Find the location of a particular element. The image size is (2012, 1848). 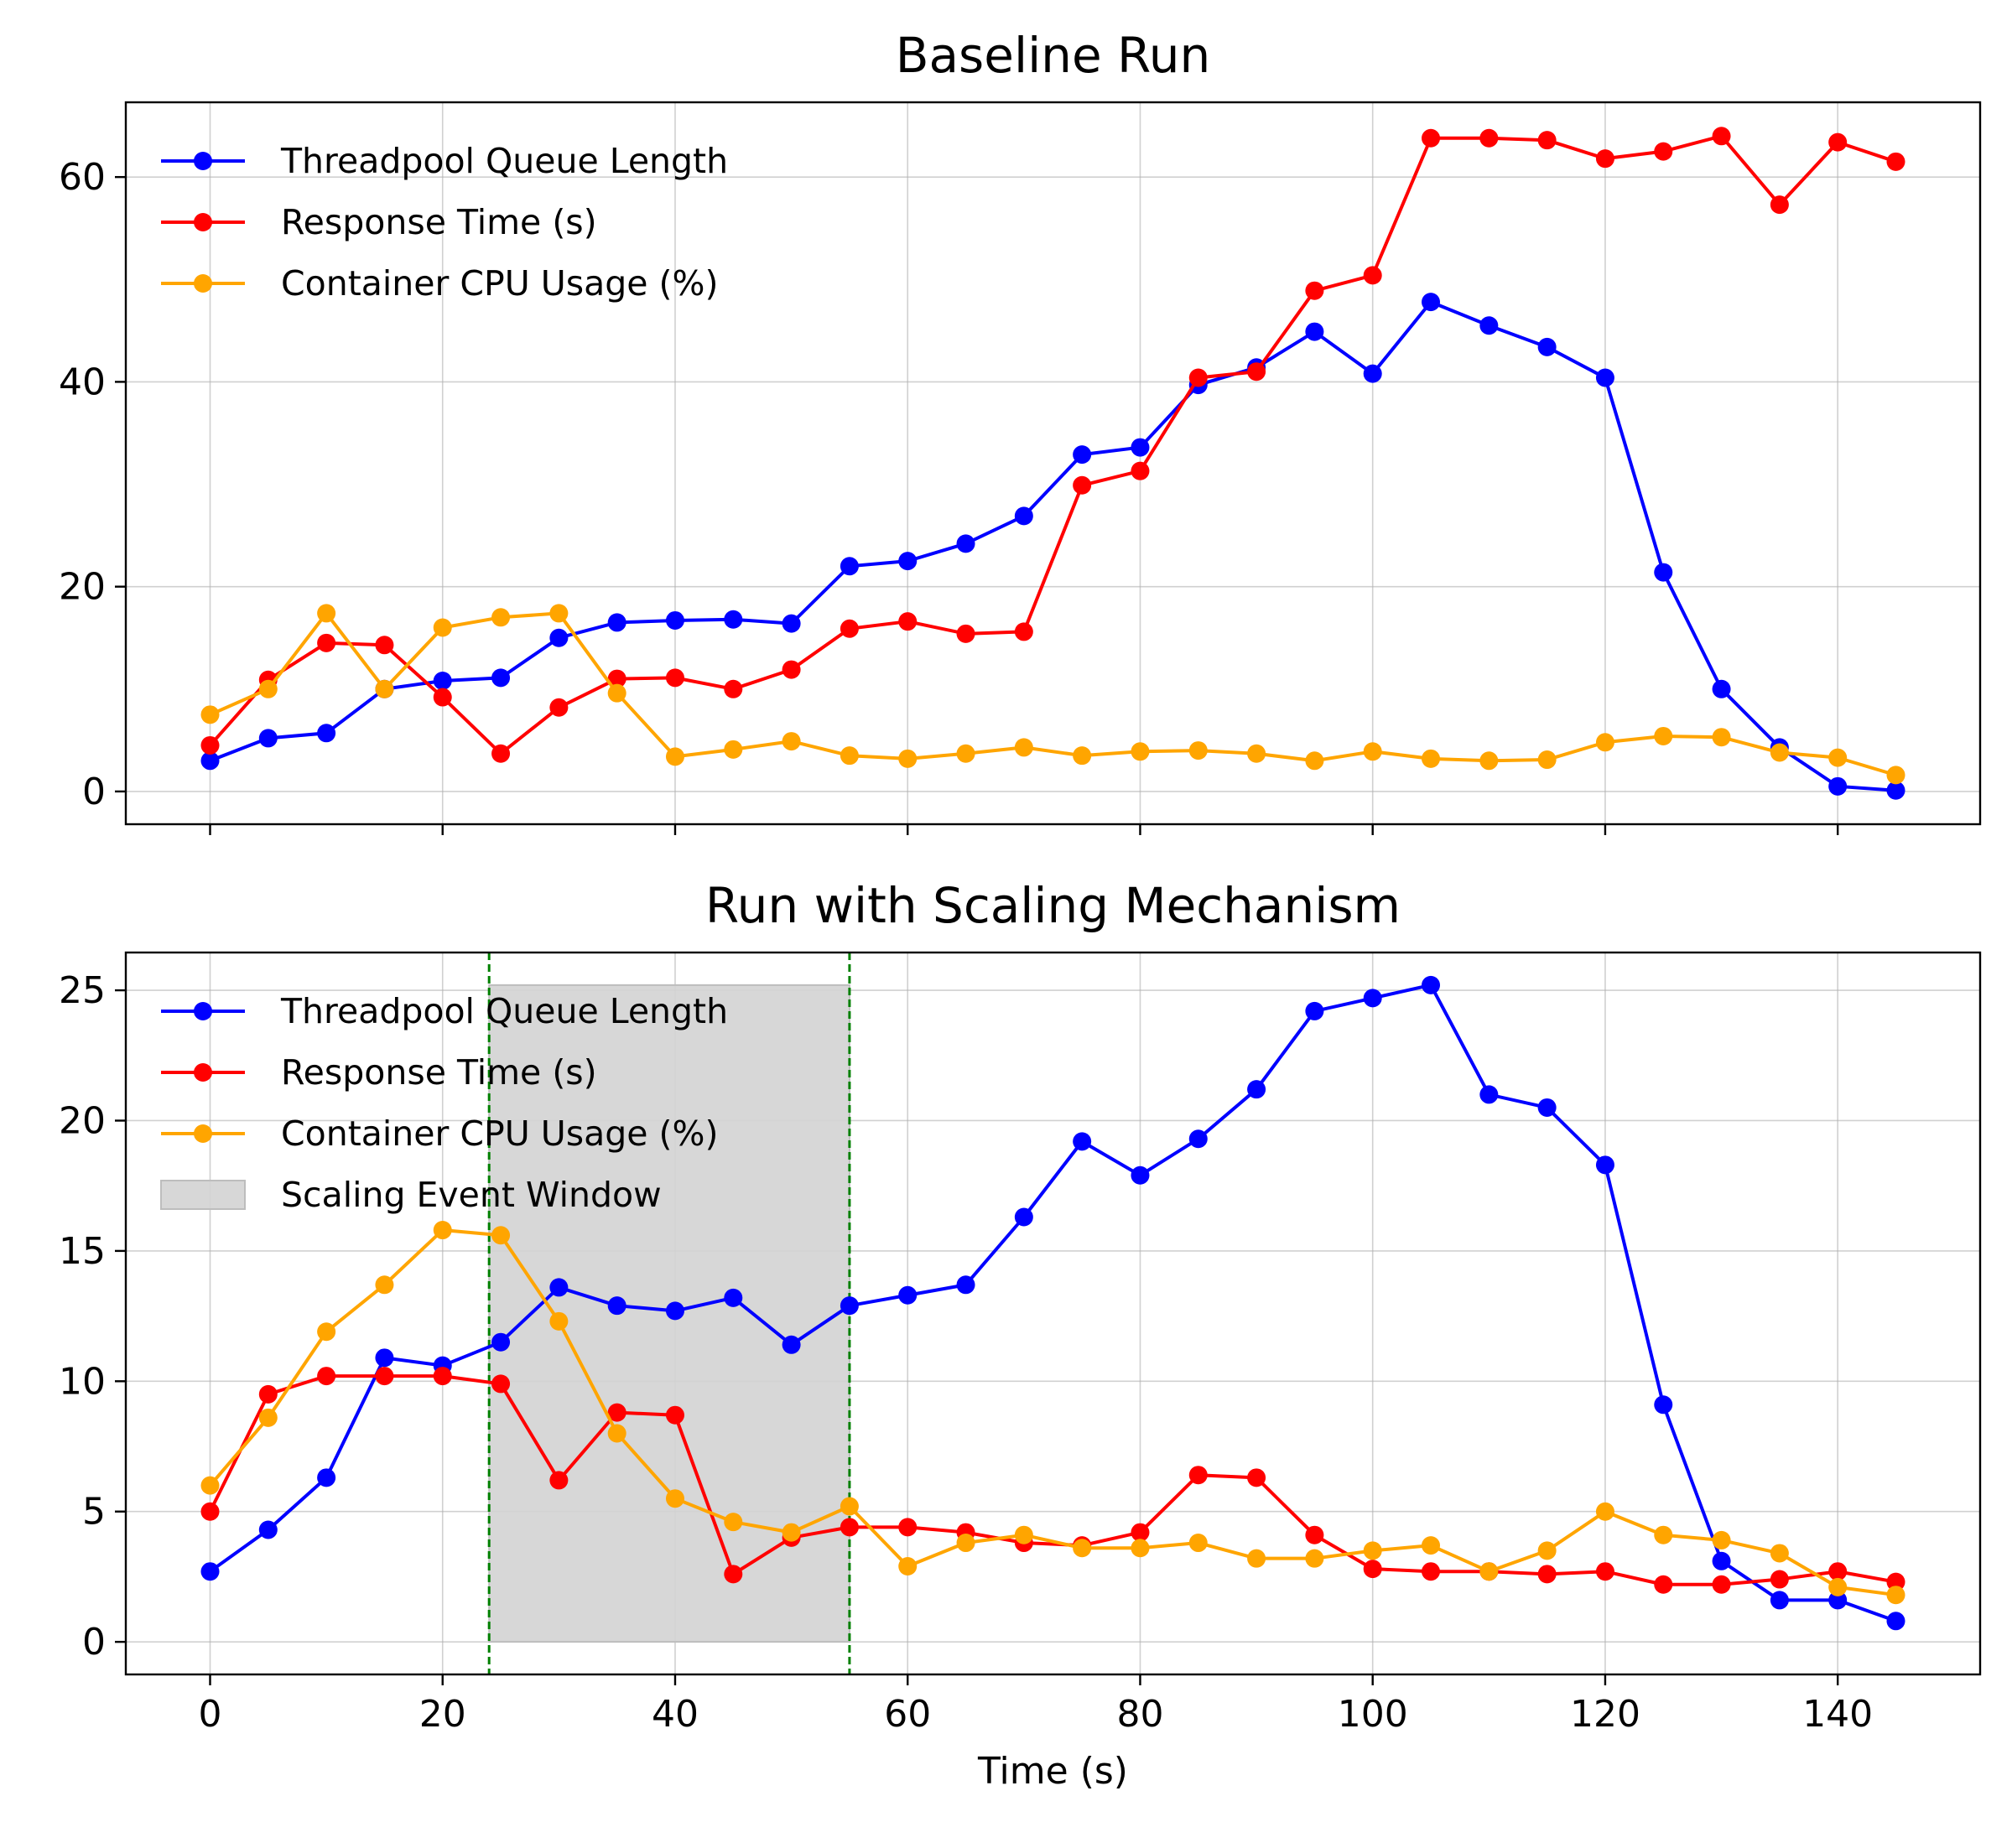

y-tick-label: 5 is located at coordinates (94, 1513).